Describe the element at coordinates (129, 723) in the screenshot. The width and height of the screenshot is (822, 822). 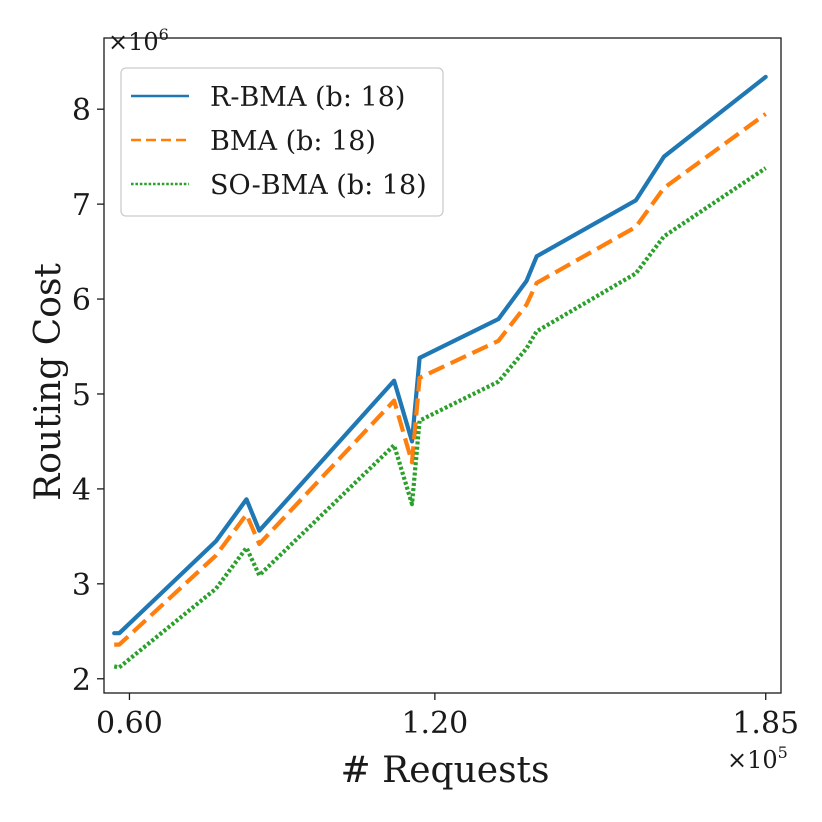
I see `x-tick-label: 0.60` at that location.